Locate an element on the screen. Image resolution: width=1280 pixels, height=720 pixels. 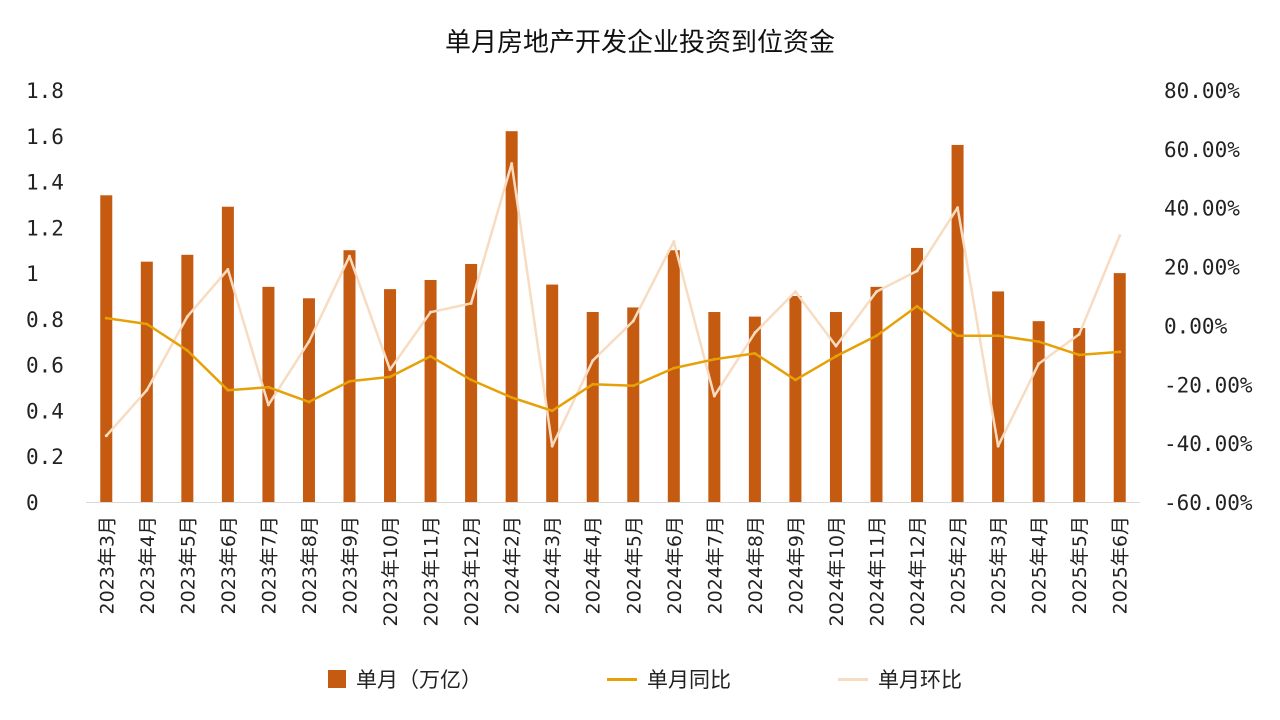
left-tick-label: 1 is located at coordinates (32, 274).